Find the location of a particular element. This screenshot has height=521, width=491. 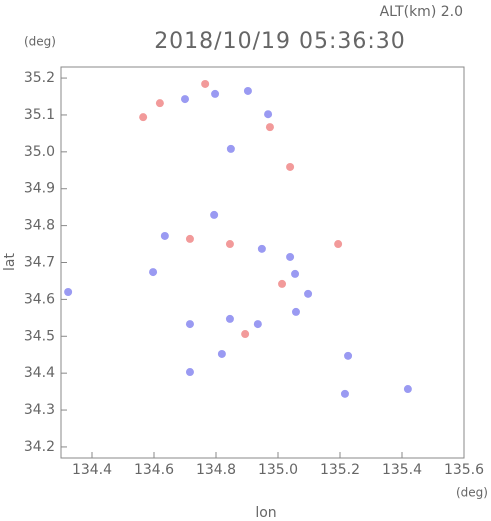

x-tick-label: 134.6 is located at coordinates (154, 470).